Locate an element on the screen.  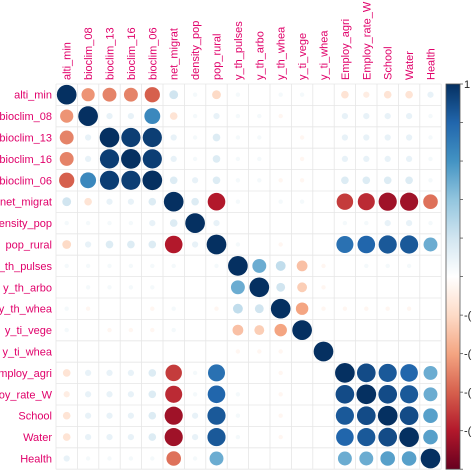
corr-circle-y_th_arbo-alti_min is located at coordinates (67, 287).